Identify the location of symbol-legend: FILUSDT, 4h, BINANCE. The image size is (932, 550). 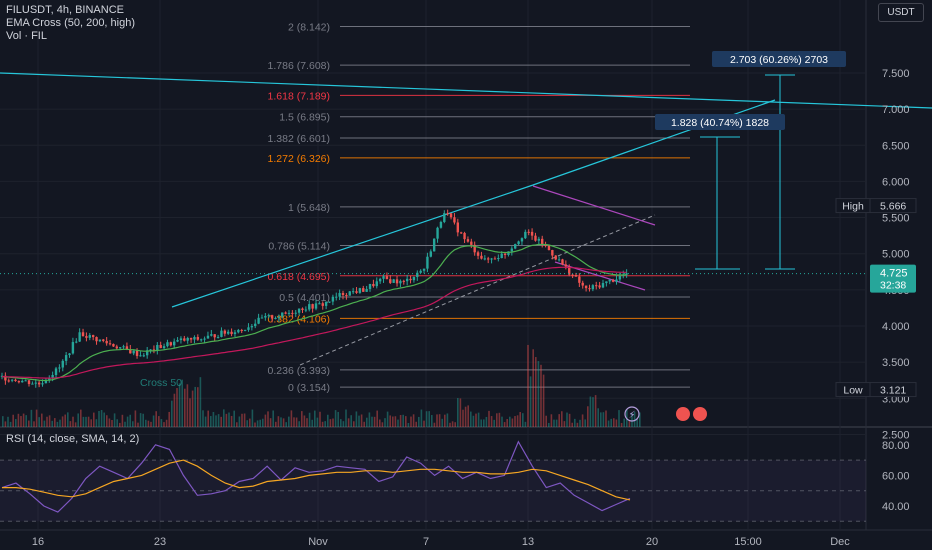
(65, 10).